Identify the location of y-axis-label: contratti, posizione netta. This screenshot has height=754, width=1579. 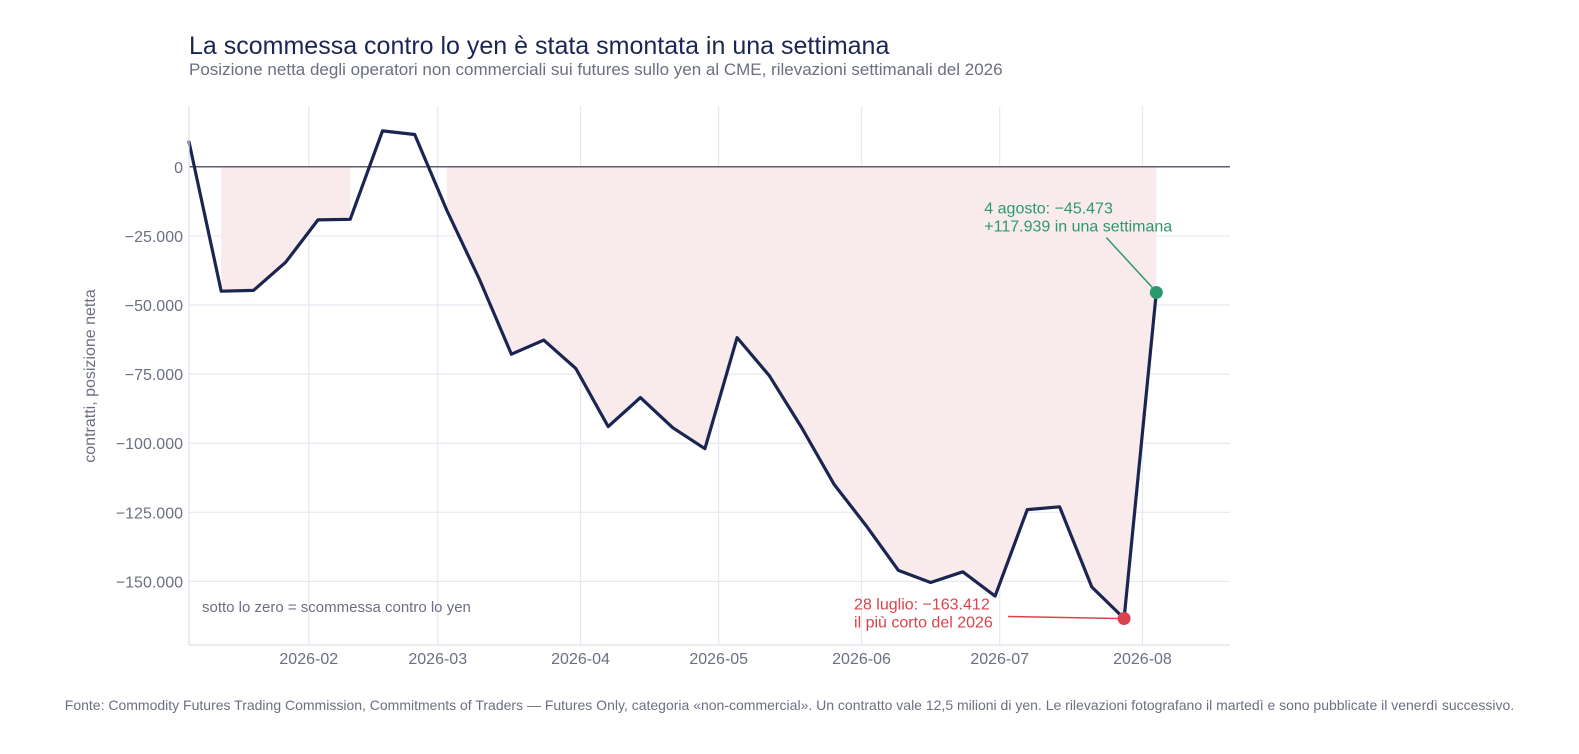
(90, 376).